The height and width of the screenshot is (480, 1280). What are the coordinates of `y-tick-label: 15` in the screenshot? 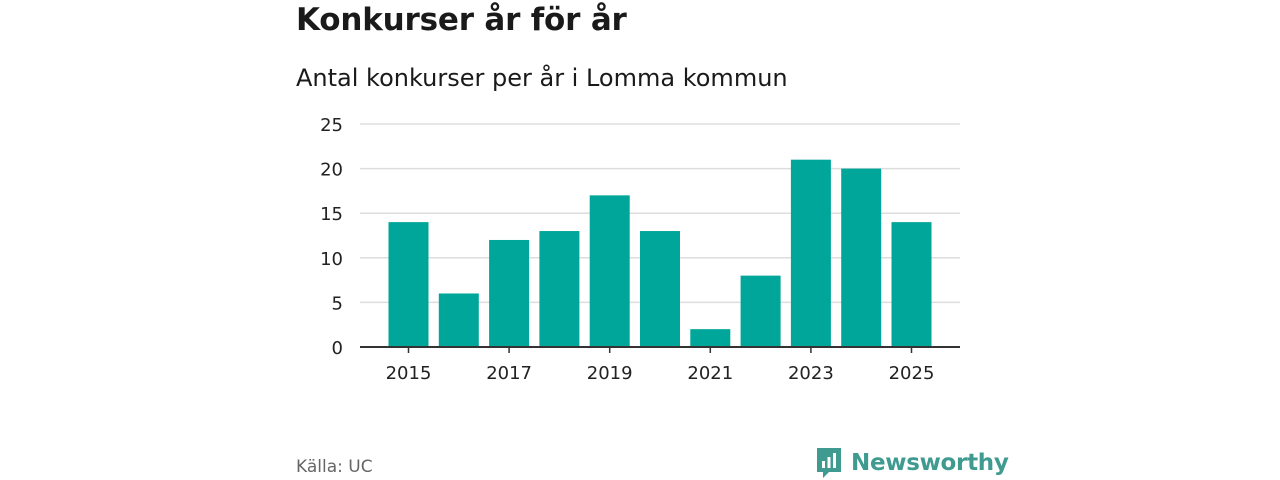 It's located at (331, 214).